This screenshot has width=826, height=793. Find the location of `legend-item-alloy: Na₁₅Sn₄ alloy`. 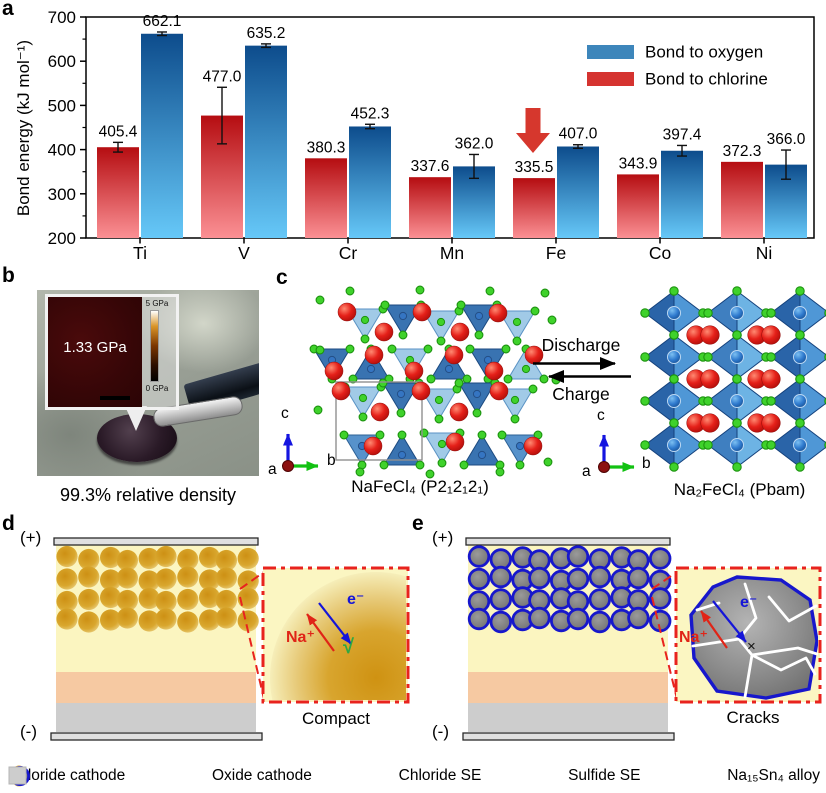

legend-item-alloy: Na₁₅Sn₄ alloy is located at coordinates (414, 775).